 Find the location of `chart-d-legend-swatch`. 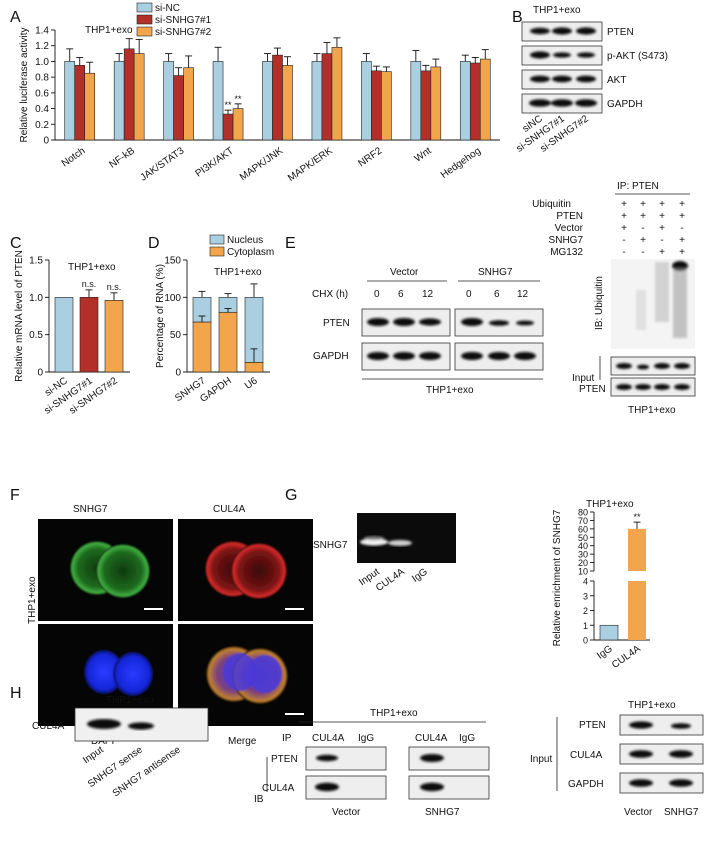

chart-d-legend-swatch is located at coordinates (217, 251).